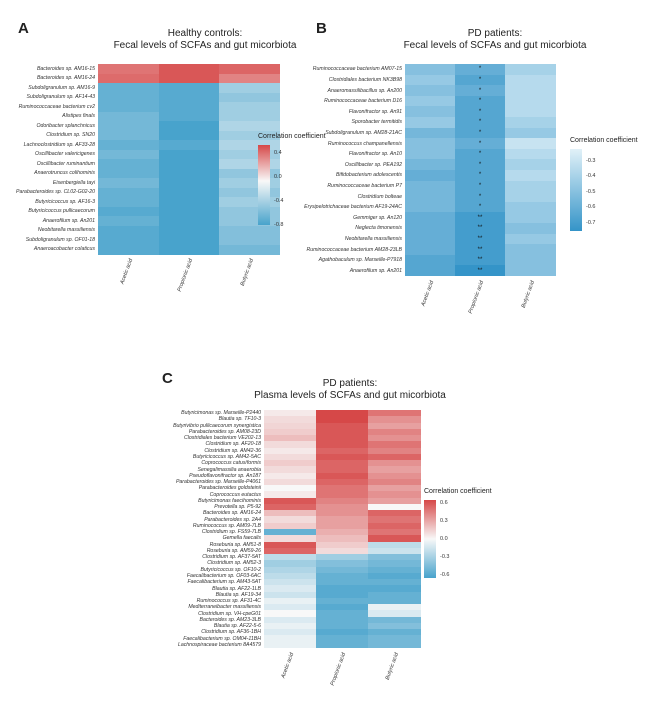  Describe the element at coordinates (56, 106) in the screenshot. I see `row-label: Ruminococcaceae bacterium cv2` at that location.